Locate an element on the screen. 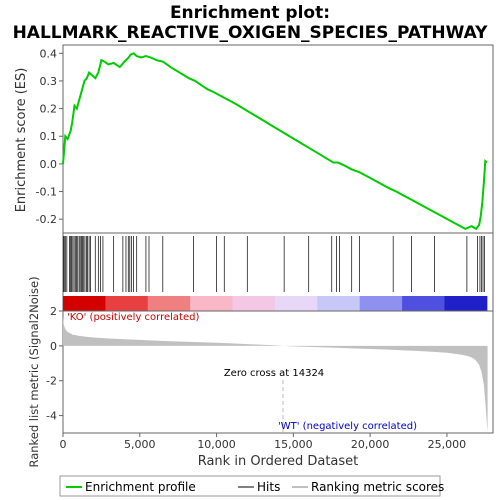  es-y-tick-label: 0.0 is located at coordinates (49, 164).